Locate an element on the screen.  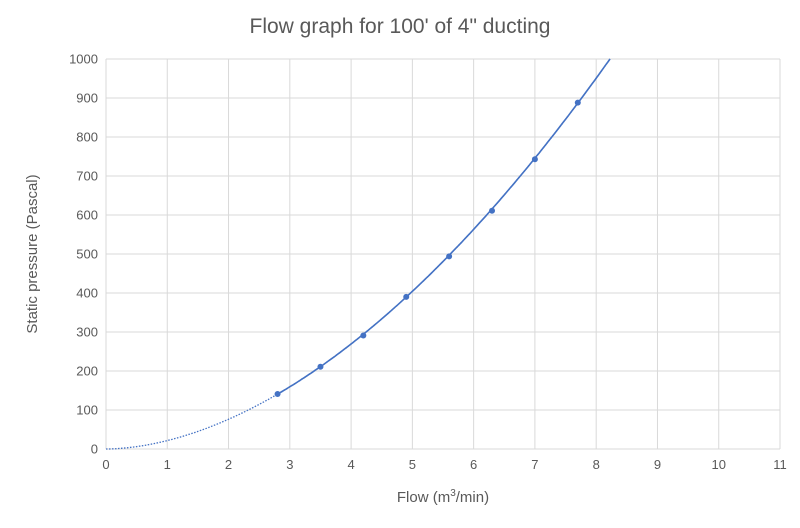
y-tick-label: 600 is located at coordinates (87, 215).